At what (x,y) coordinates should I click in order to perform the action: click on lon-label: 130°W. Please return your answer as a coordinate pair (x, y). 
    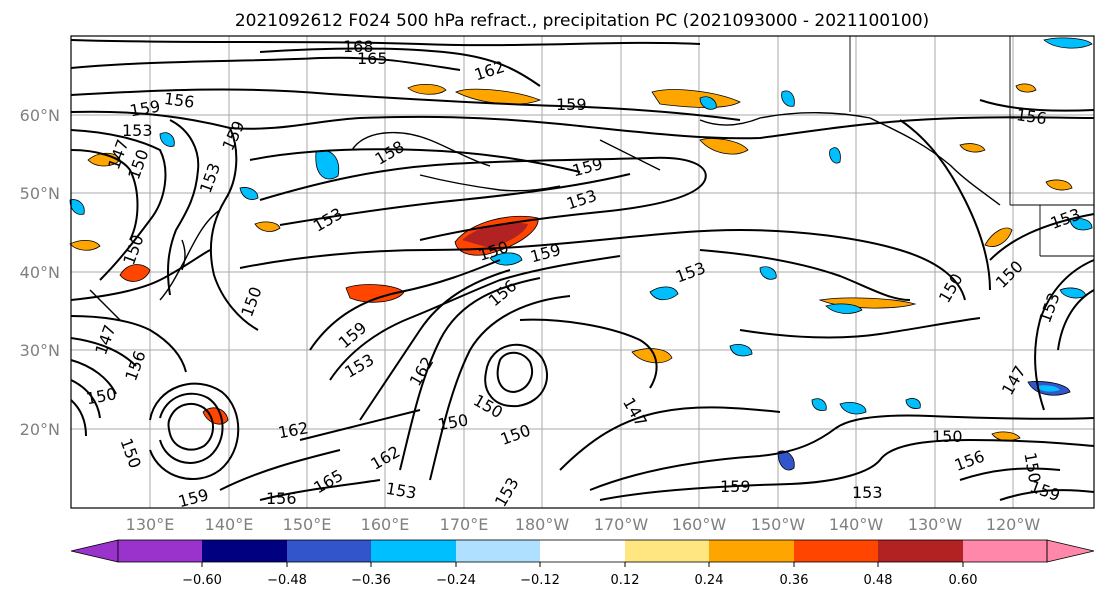
    Looking at the image, I should click on (935, 524).